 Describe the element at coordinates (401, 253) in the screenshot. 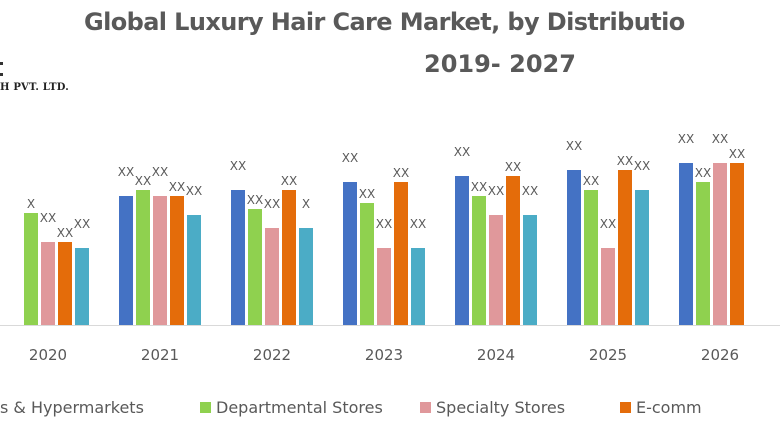

I see `bar-e-commerce-2023` at that location.